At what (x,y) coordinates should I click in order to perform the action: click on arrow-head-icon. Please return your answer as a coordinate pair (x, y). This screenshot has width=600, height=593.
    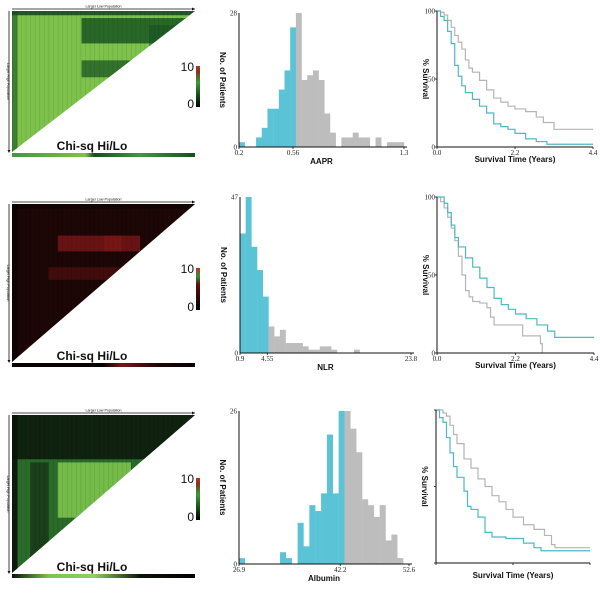
    Looking at the image, I should click on (9, 151).